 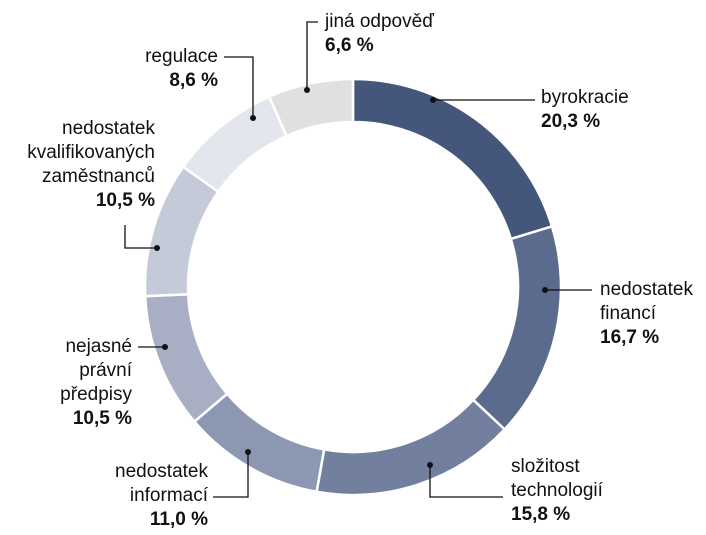 I want to click on value-label: 6,6 %, so click(x=349, y=45).